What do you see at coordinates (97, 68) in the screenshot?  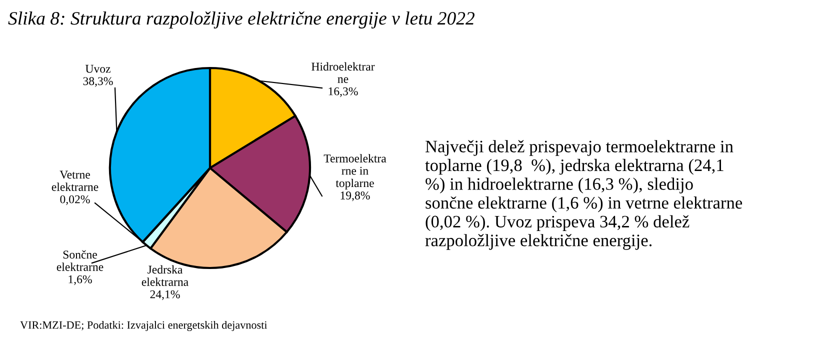 I see `slice-label: Uvoz` at bounding box center [97, 68].